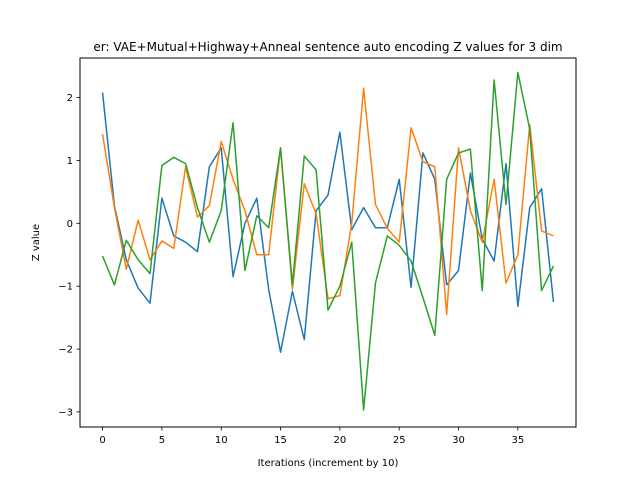 The width and height of the screenshot is (640, 480). What do you see at coordinates (517, 440) in the screenshot?
I see `x-tick-label: 35` at bounding box center [517, 440].